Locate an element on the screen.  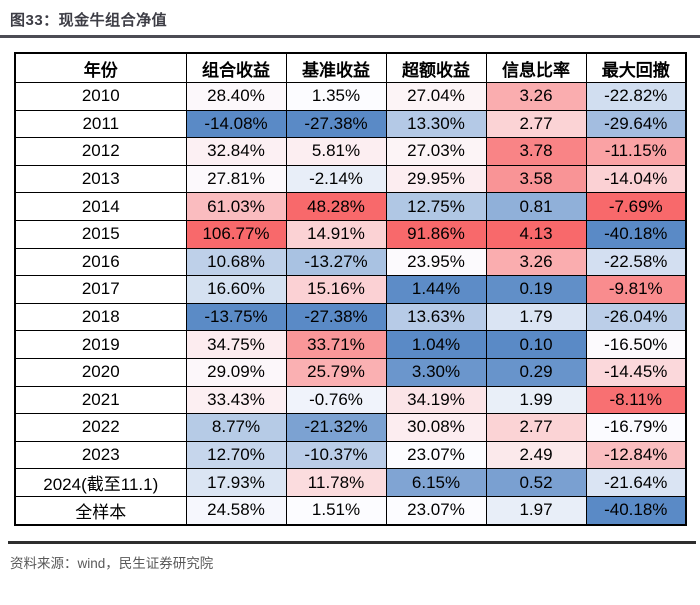
value-cell: -0.76% is located at coordinates (336, 400).